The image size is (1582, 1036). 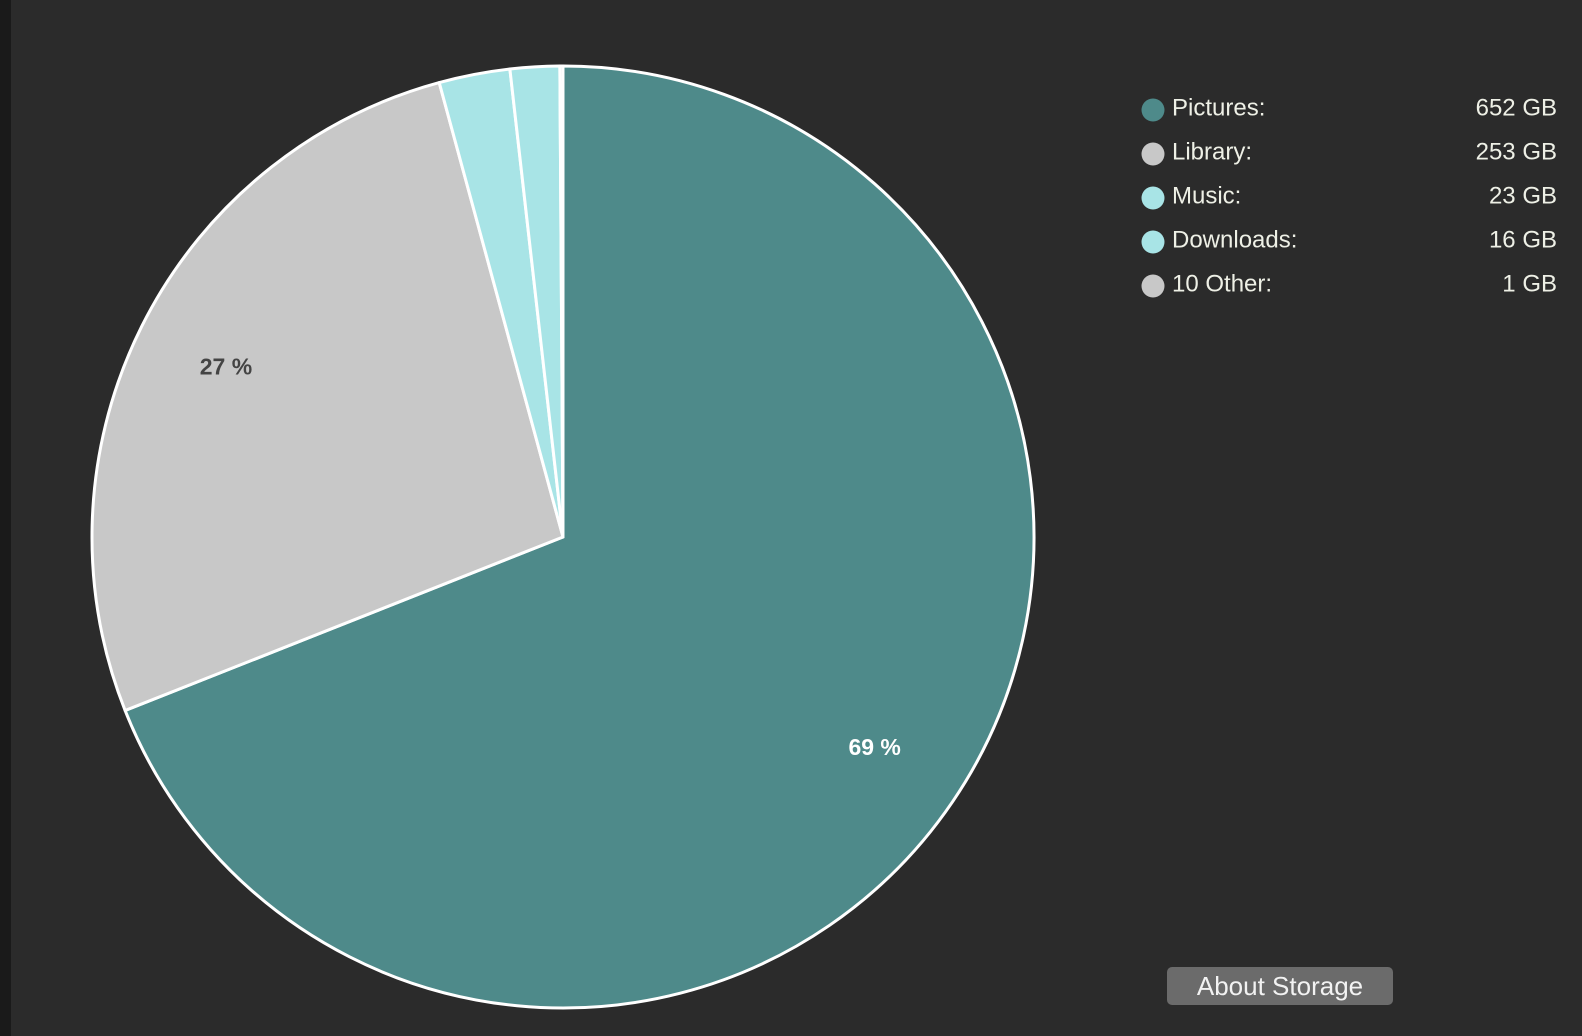 What do you see at coordinates (874, 747) in the screenshot?
I see `percent-label: 69 %` at bounding box center [874, 747].